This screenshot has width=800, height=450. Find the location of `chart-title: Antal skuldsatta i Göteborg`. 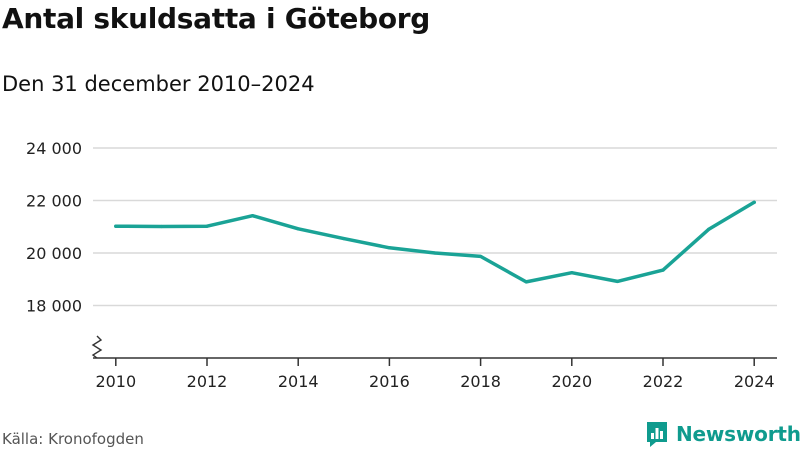

chart-title: Antal skuldsatta i Göteborg is located at coordinates (216, 18).